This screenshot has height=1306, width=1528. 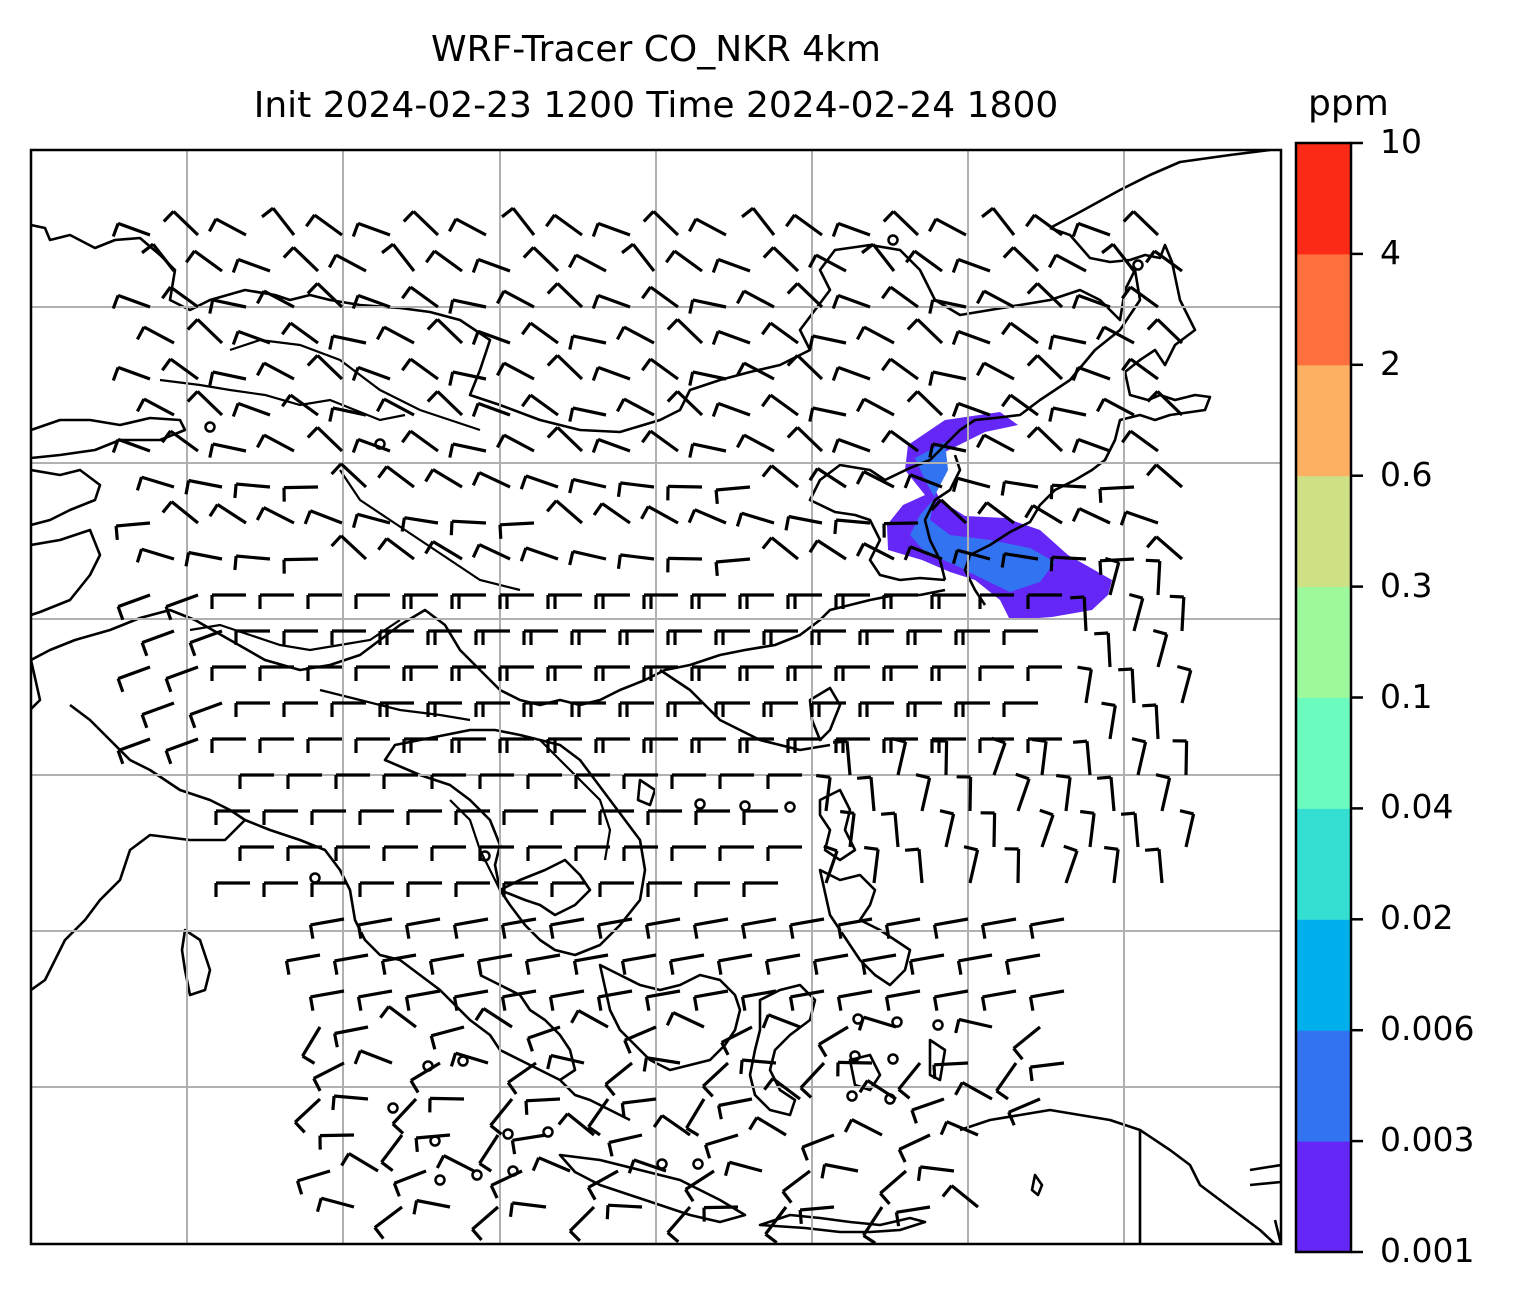 I want to click on colorbar-tick-label: 0.02, so click(x=1417, y=918).